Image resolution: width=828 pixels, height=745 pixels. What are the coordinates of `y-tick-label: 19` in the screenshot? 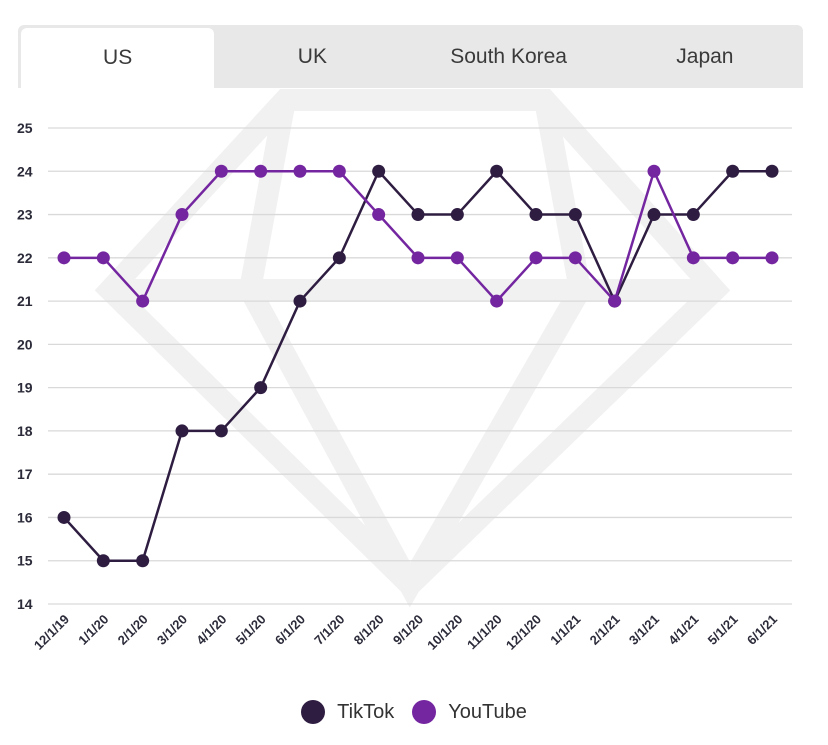 It's located at (25, 388).